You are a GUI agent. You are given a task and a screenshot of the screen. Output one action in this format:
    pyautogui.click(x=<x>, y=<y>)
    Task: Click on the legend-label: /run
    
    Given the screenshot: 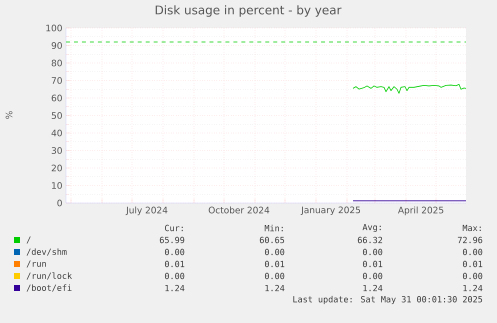 What is the action you would take?
    pyautogui.click(x=36, y=264)
    